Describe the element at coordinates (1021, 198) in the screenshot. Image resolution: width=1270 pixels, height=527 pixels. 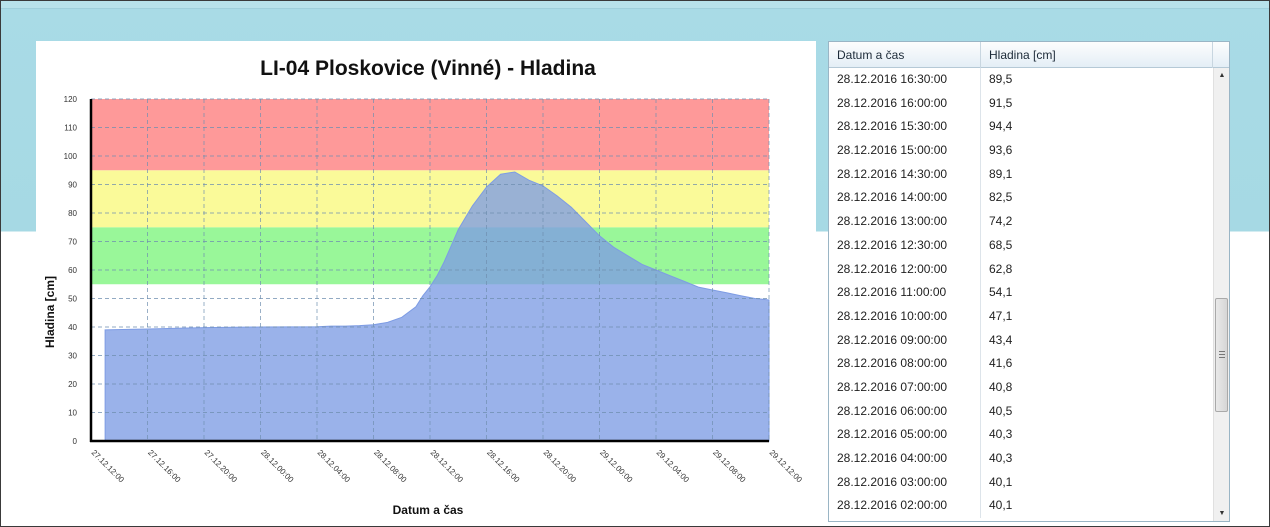
I see `table-row: 28.12.2016 14:00:00 82,5` at that location.